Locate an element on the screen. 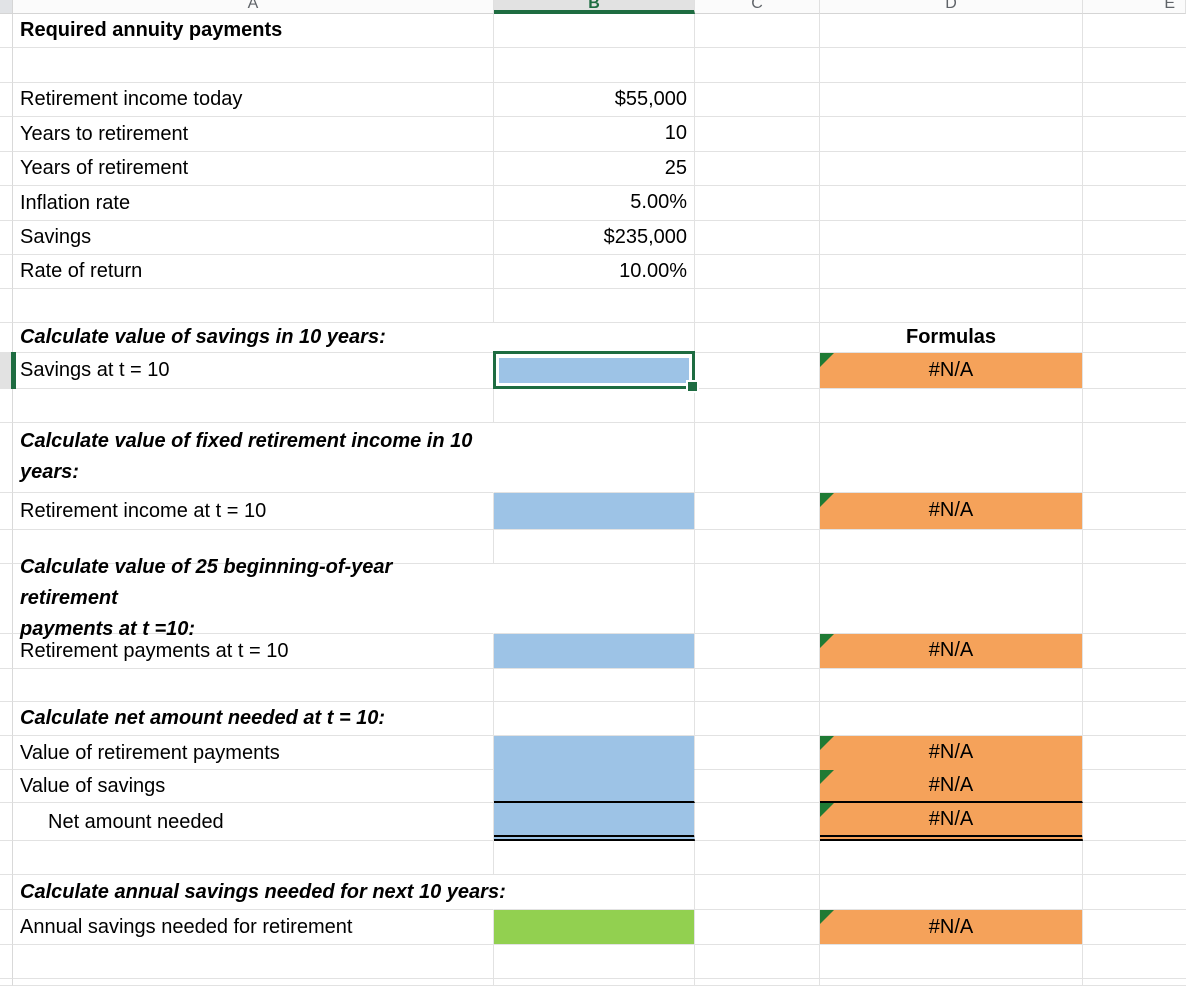  cell-A14: Retirement income at t = 10 is located at coordinates (253, 511).